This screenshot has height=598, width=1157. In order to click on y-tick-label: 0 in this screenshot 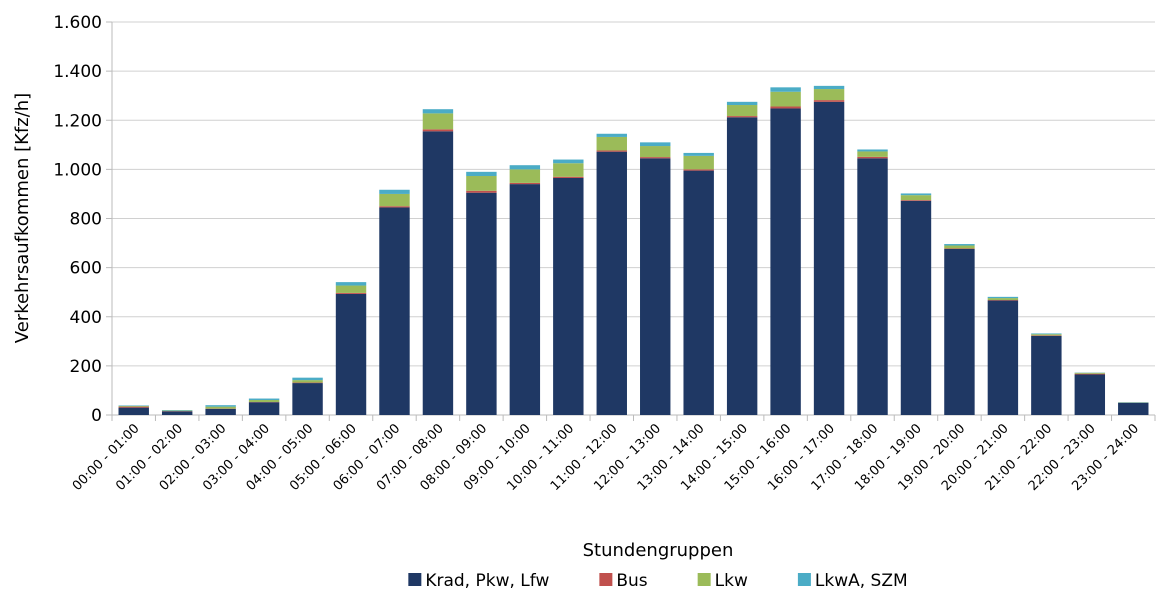, I will do `click(96, 416)`.